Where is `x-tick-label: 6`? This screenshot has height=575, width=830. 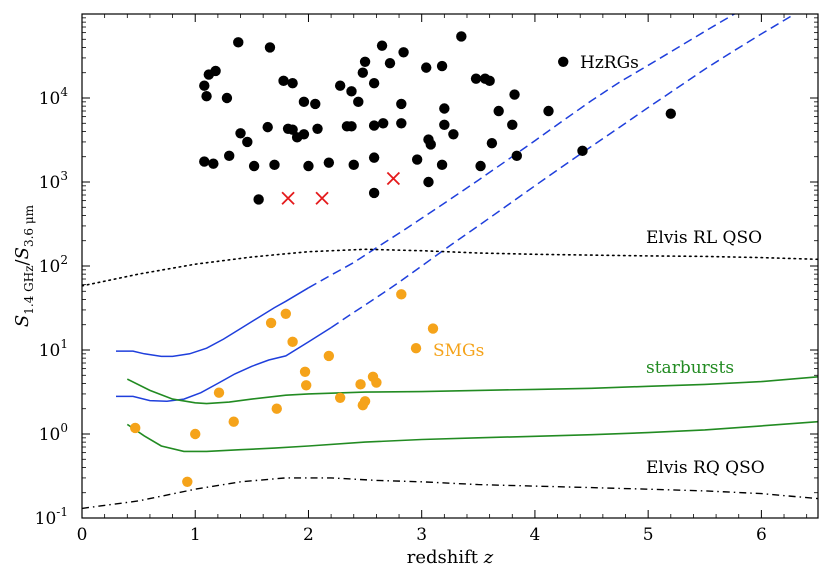
x-tick-label: 6 is located at coordinates (761, 535).